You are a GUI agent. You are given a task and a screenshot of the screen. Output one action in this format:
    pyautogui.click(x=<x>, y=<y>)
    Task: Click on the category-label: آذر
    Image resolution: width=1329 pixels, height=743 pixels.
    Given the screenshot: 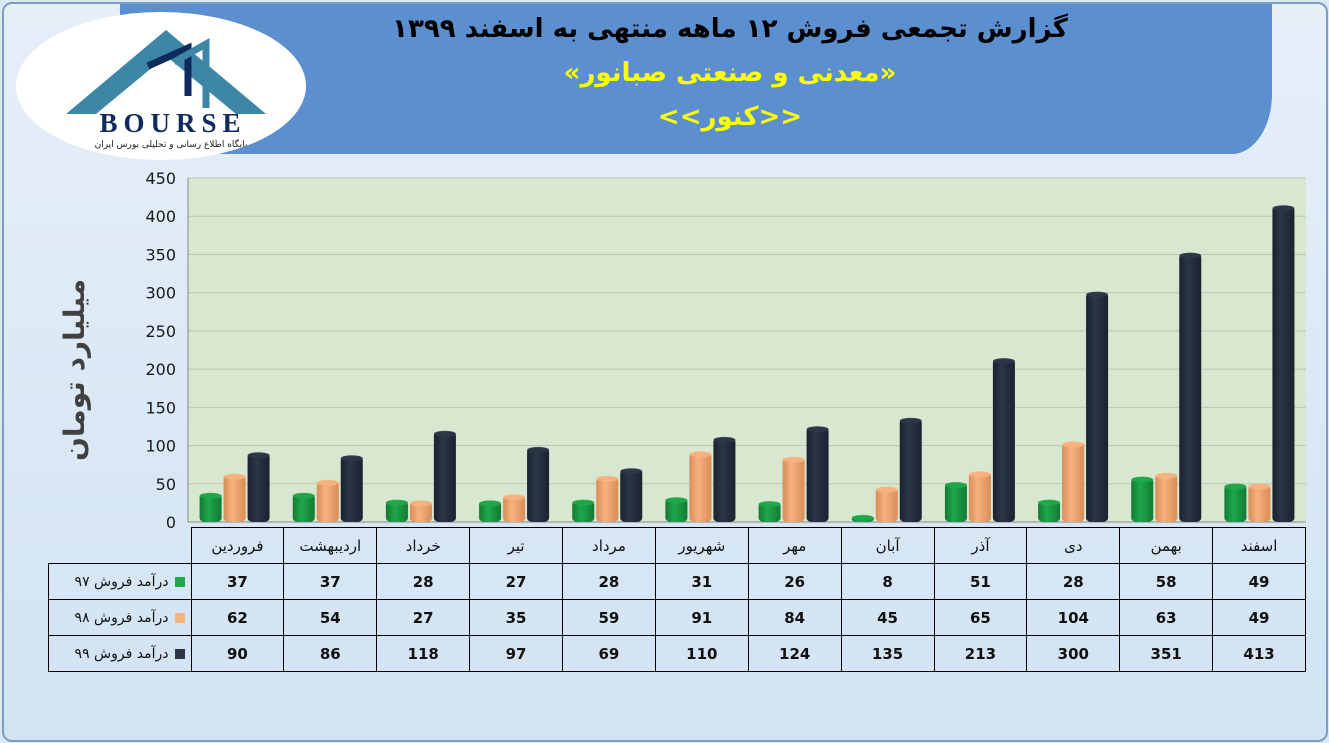 What is the action you would take?
    pyautogui.click(x=980, y=545)
    